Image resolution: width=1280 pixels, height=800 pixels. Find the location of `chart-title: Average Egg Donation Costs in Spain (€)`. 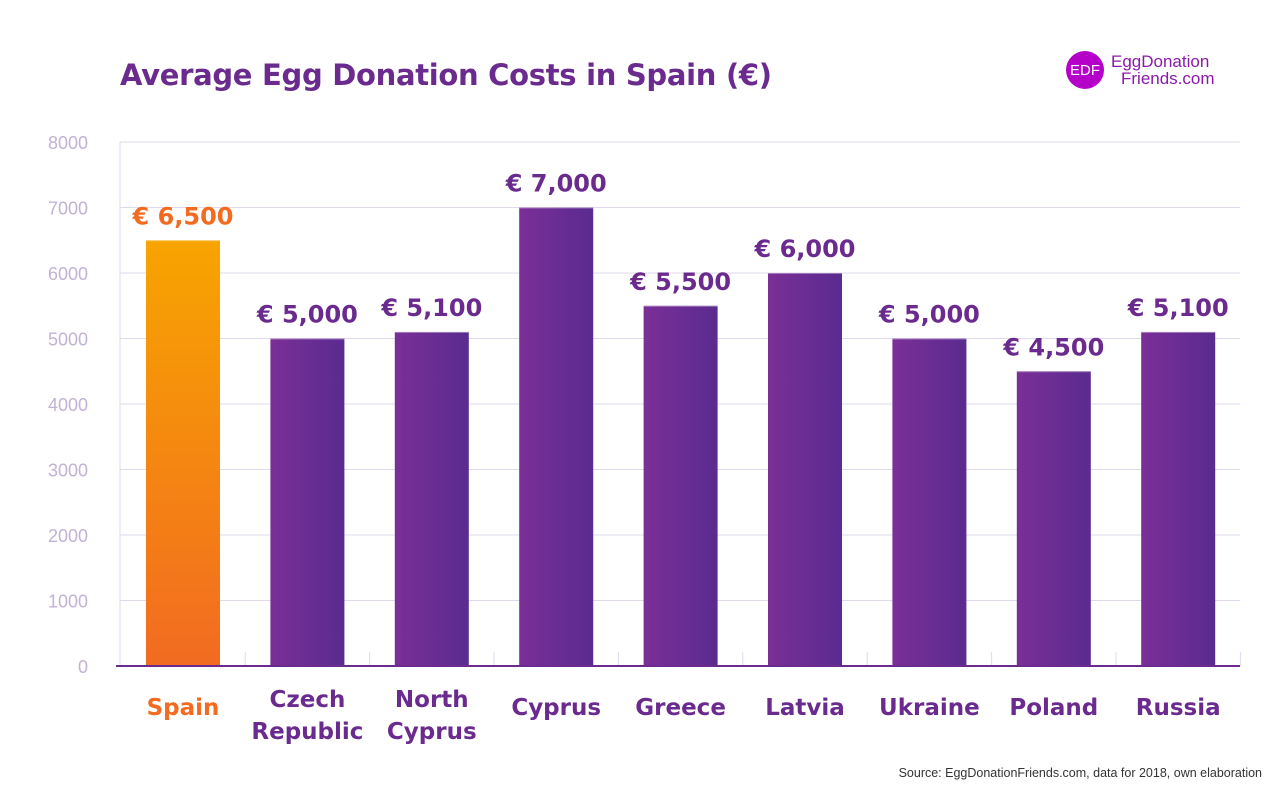

chart-title: Average Egg Donation Costs in Spain (€) is located at coordinates (446, 75).